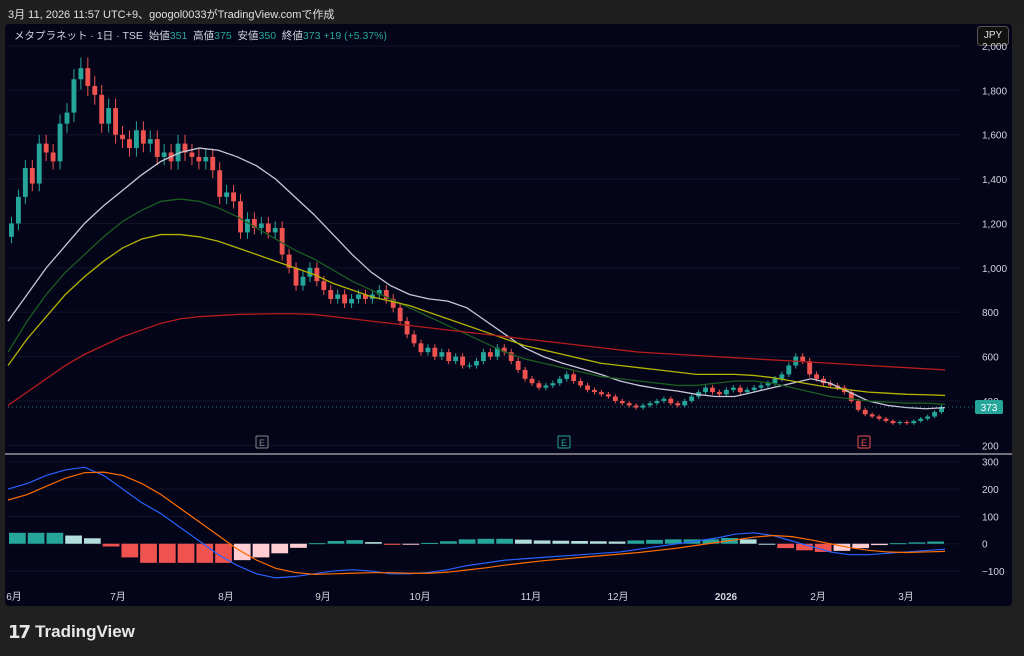 The width and height of the screenshot is (1024, 656). Describe the element at coordinates (223, 36) in the screenshot. I see `high-value: 375` at that location.